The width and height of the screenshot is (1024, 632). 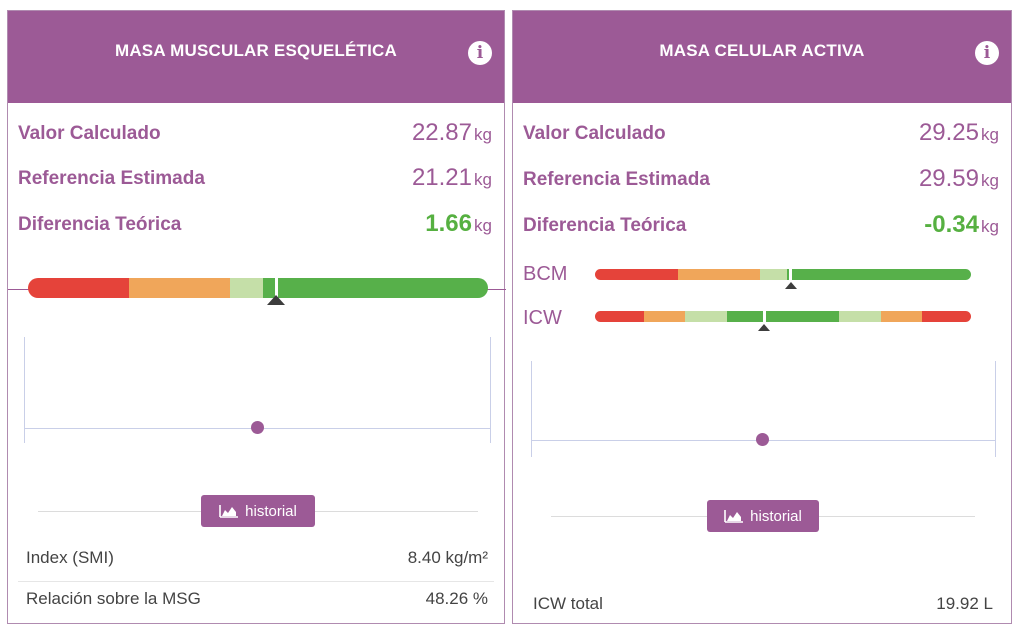 I want to click on theoretical-difference-row: Diferencia Teórica 1.66 kg, so click(x=255, y=225).